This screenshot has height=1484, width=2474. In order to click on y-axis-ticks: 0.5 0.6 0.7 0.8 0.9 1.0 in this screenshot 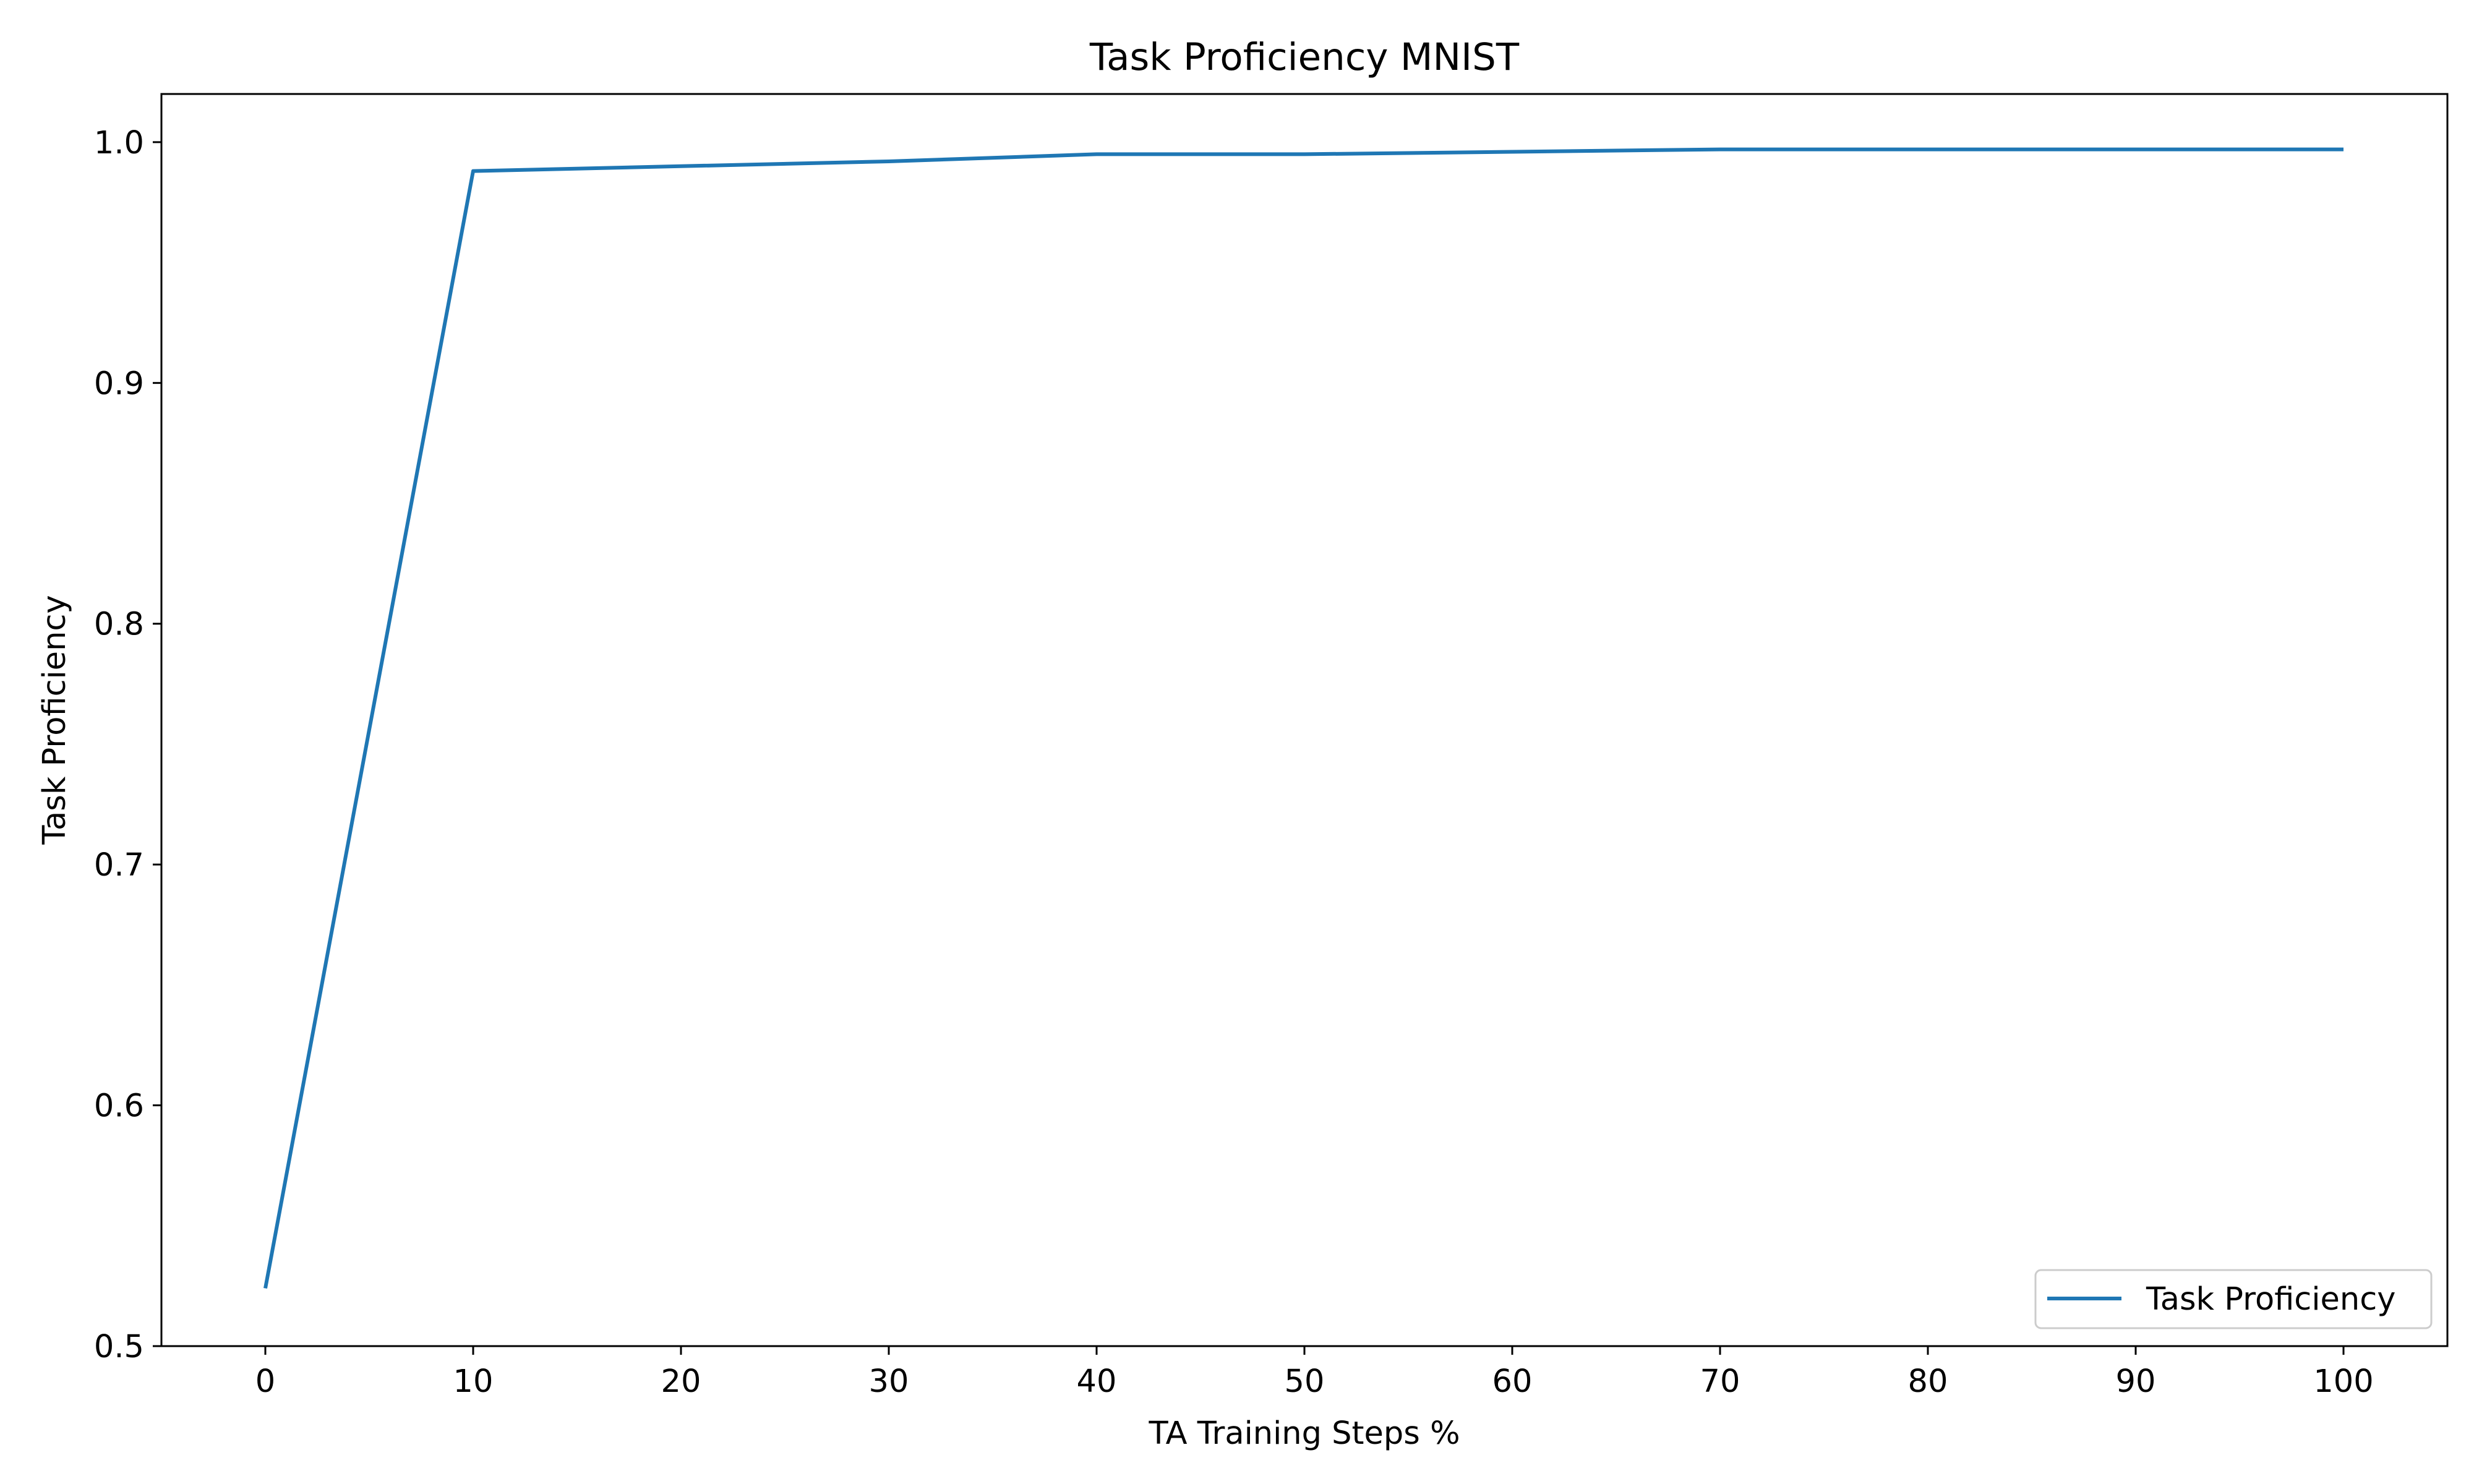, I will do `click(127, 745)`.